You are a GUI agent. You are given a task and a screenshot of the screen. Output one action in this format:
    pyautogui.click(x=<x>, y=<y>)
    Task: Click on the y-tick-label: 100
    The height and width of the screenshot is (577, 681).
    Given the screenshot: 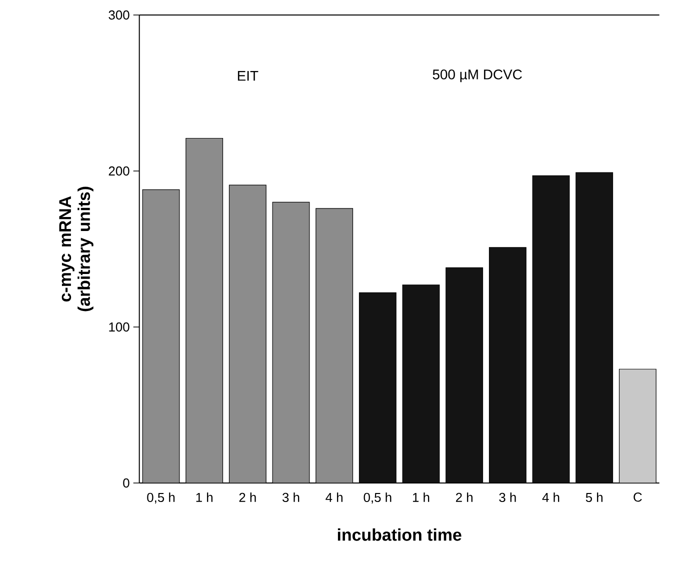 What is the action you would take?
    pyautogui.click(x=119, y=327)
    